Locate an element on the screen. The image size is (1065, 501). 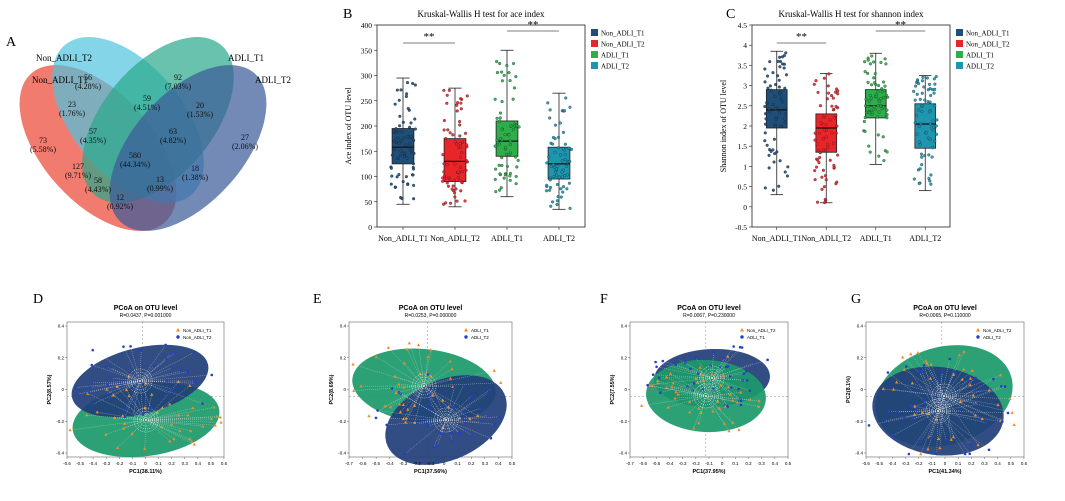
y-tick-label: 0 is located at coordinates (861, 389).